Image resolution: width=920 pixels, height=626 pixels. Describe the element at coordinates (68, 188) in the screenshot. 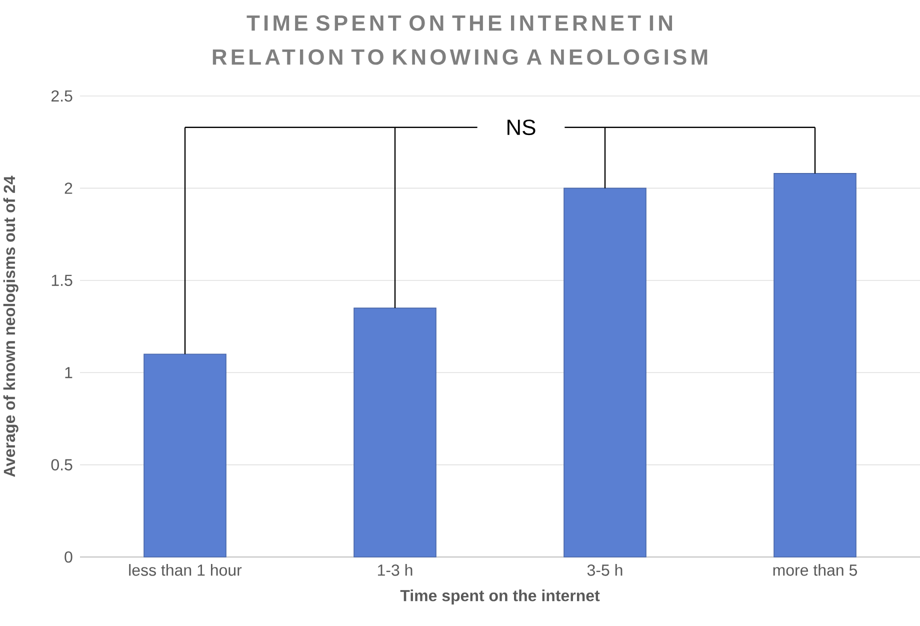

I see `y-tick-label: 2` at that location.